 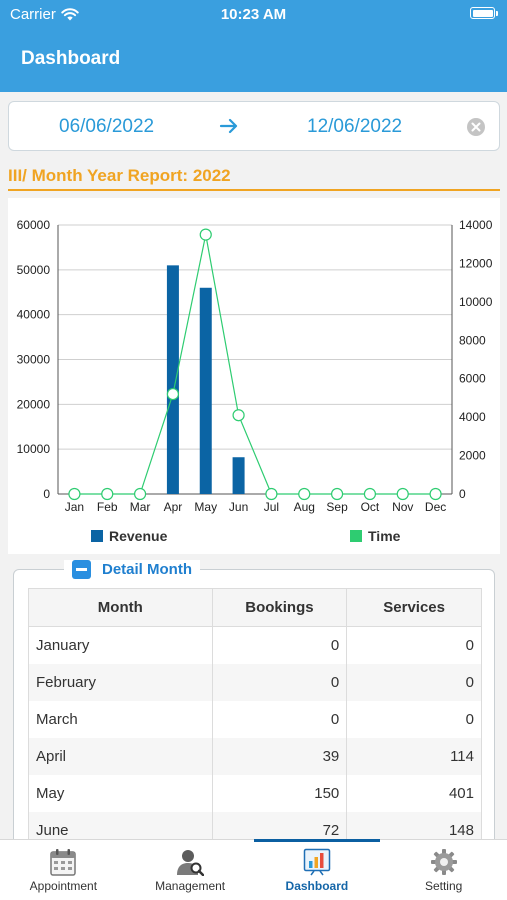 What do you see at coordinates (63, 862) in the screenshot?
I see `calendar-icon` at bounding box center [63, 862].